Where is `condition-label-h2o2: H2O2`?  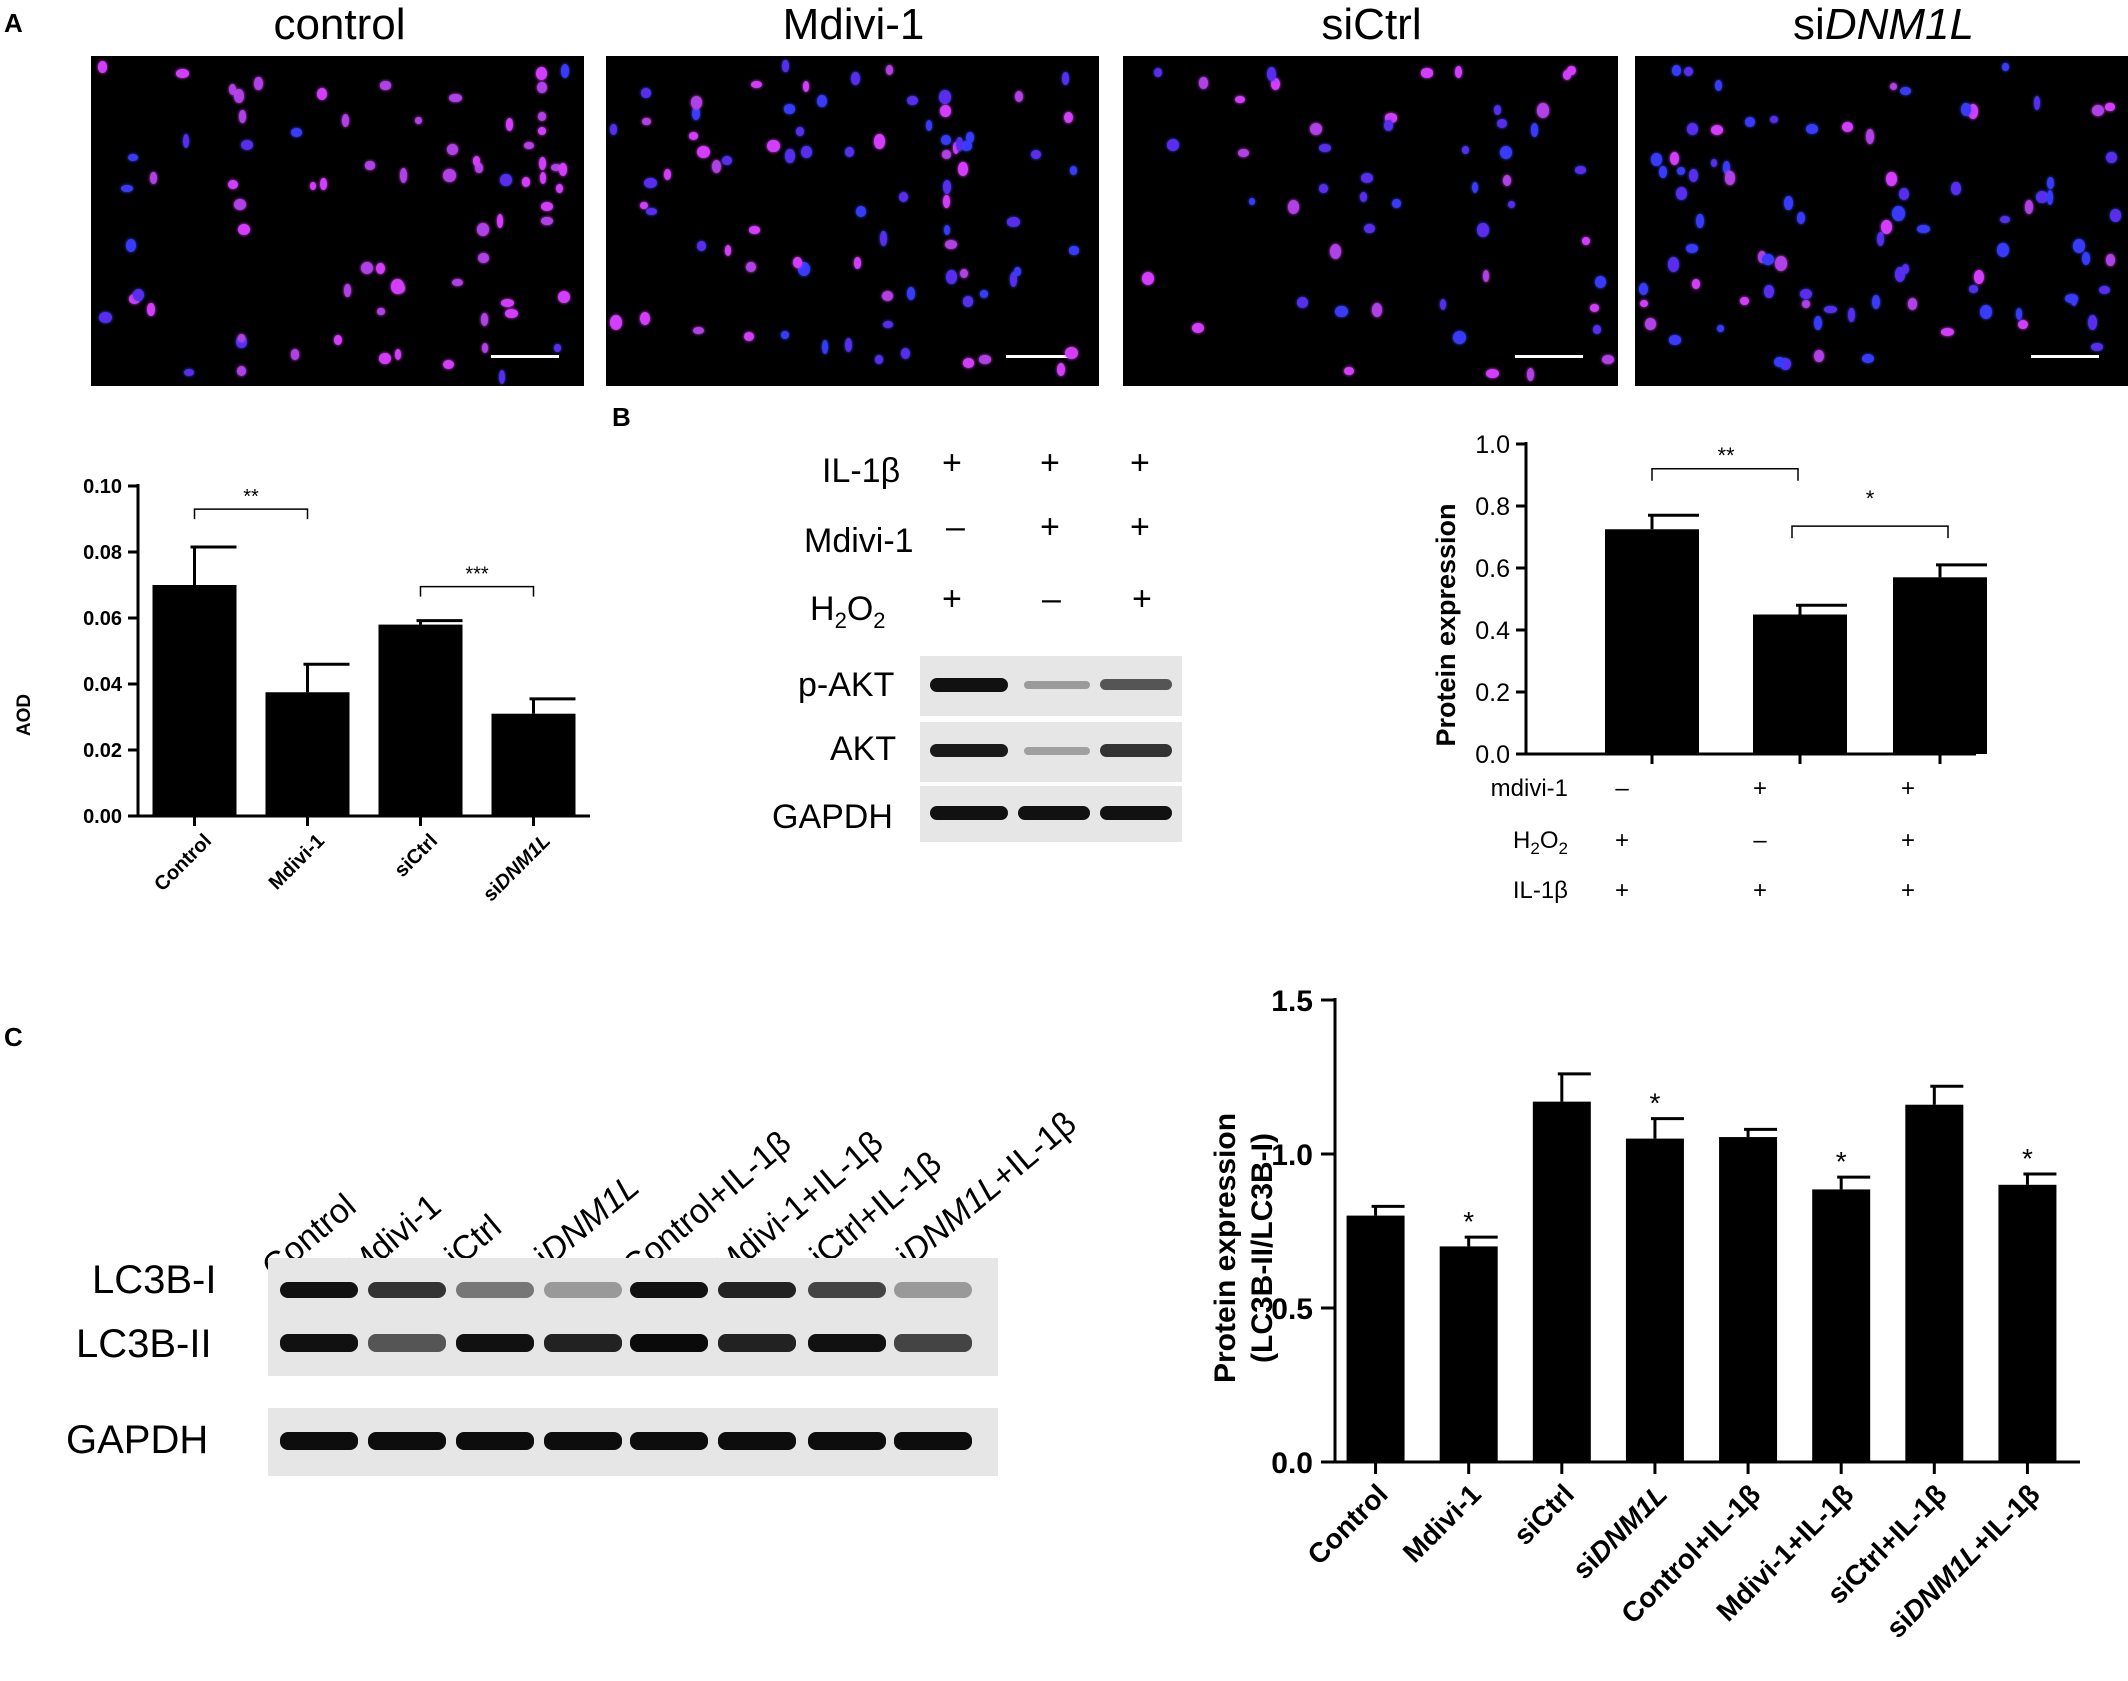
condition-label-h2o2: H2O2 is located at coordinates (848, 611).